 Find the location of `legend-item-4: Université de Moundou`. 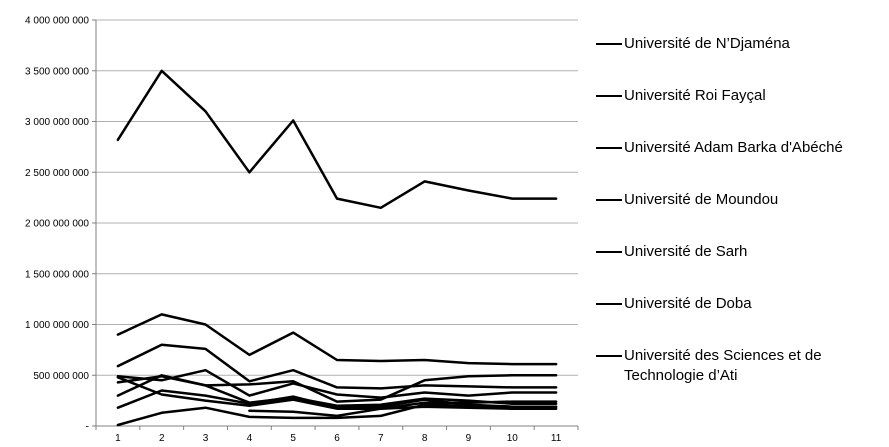

legend-item-4: Université de Moundou is located at coordinates (740, 200).